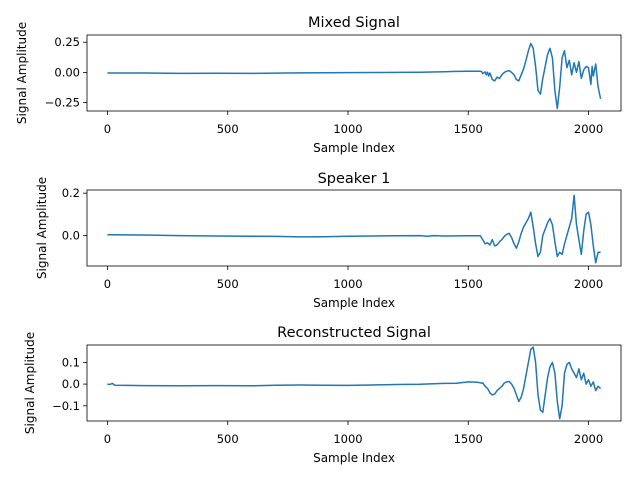 The width and height of the screenshot is (640, 480). Describe the element at coordinates (67, 72) in the screenshot. I see `y-tick-label: 0.00` at that location.